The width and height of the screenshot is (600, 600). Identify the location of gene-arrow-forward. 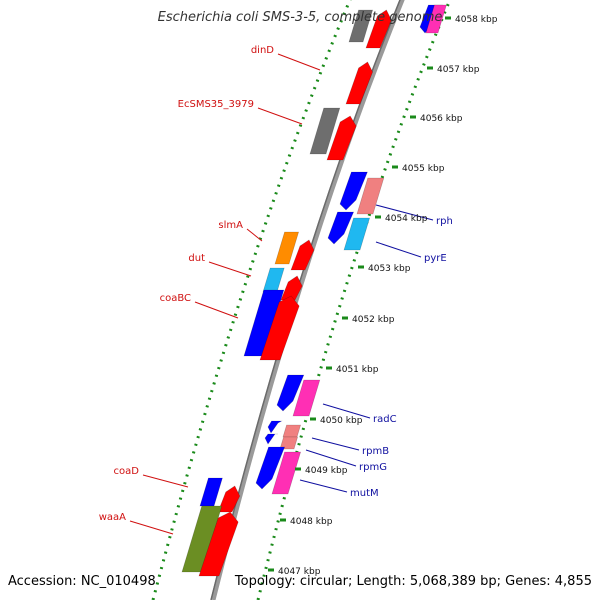
(378, 29).